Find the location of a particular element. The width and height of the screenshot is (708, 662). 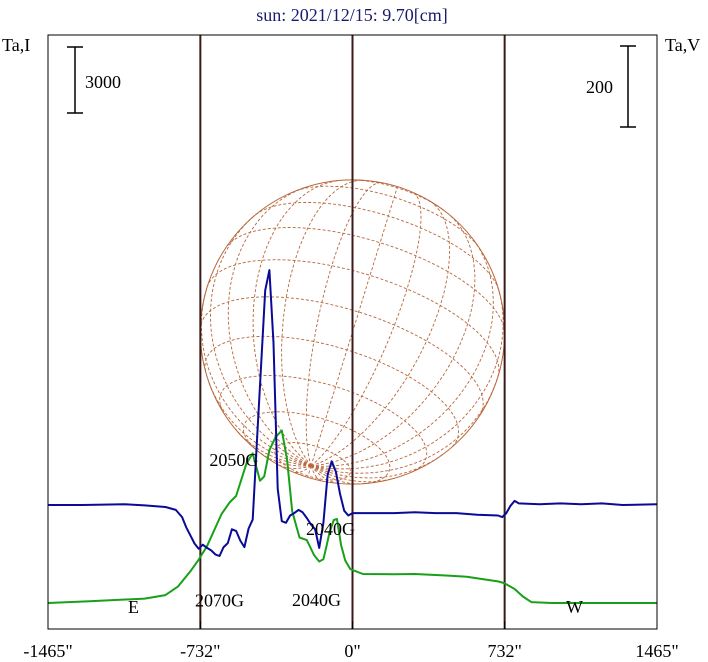

peak-annotations: 2050G 2040G 2070G 2040G is located at coordinates (275, 530).